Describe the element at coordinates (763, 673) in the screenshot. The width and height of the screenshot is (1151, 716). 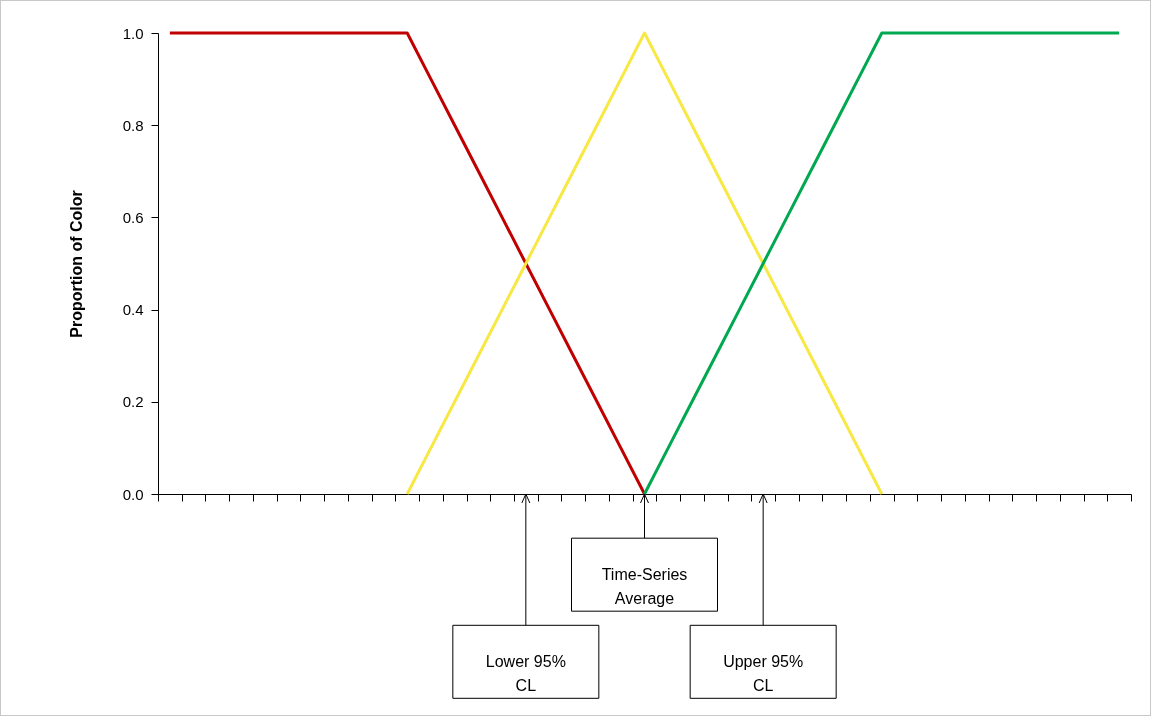
I see `text: Upper 95% CL` at that location.